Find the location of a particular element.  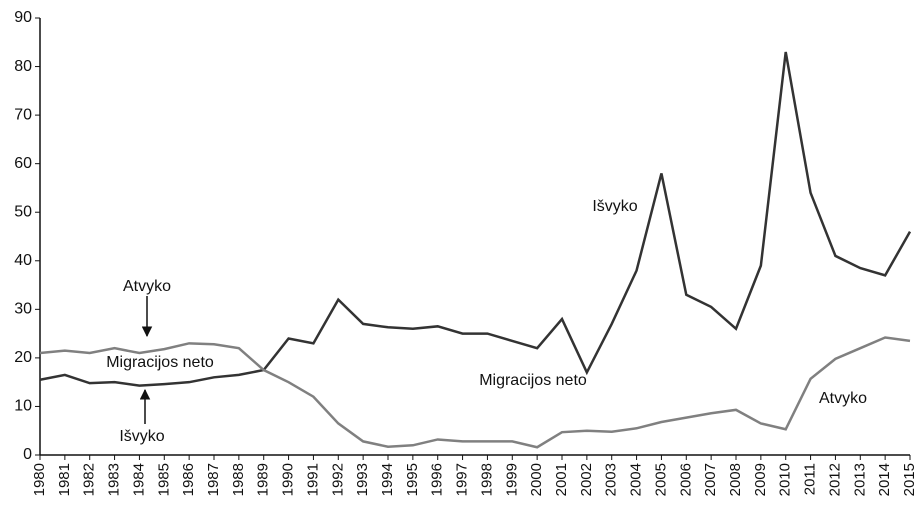

x-tick-label: 1981 is located at coordinates (64, 479).